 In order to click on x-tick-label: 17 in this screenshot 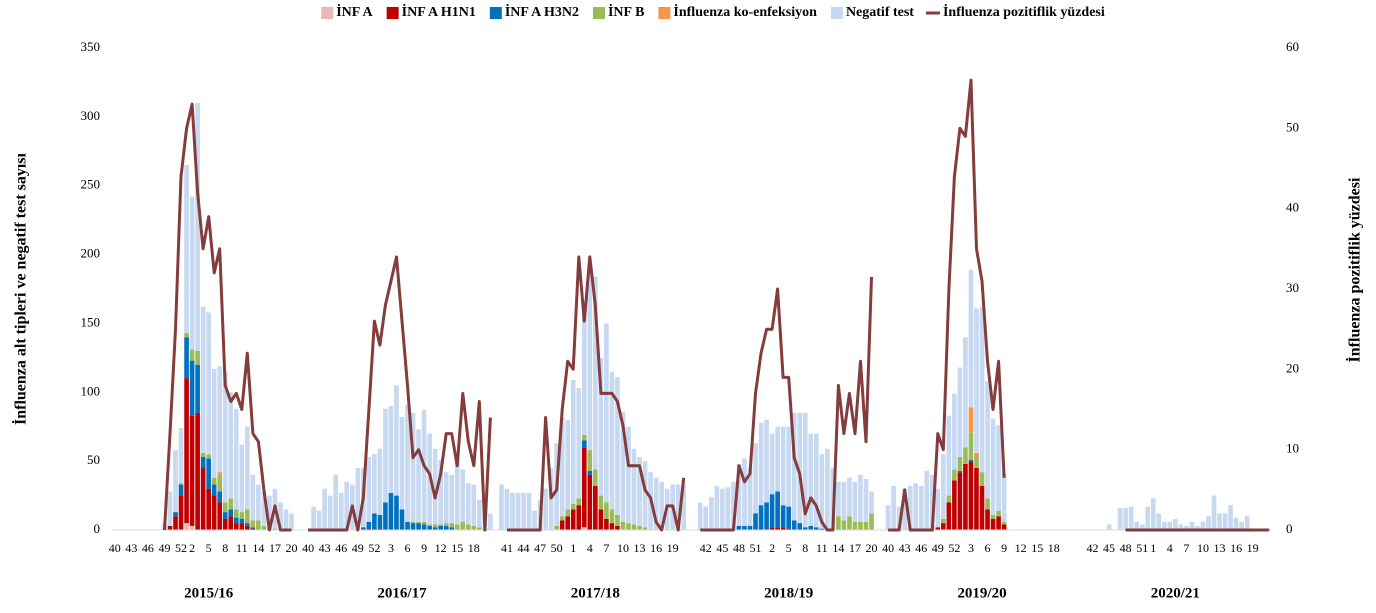, I will do `click(855, 548)`.